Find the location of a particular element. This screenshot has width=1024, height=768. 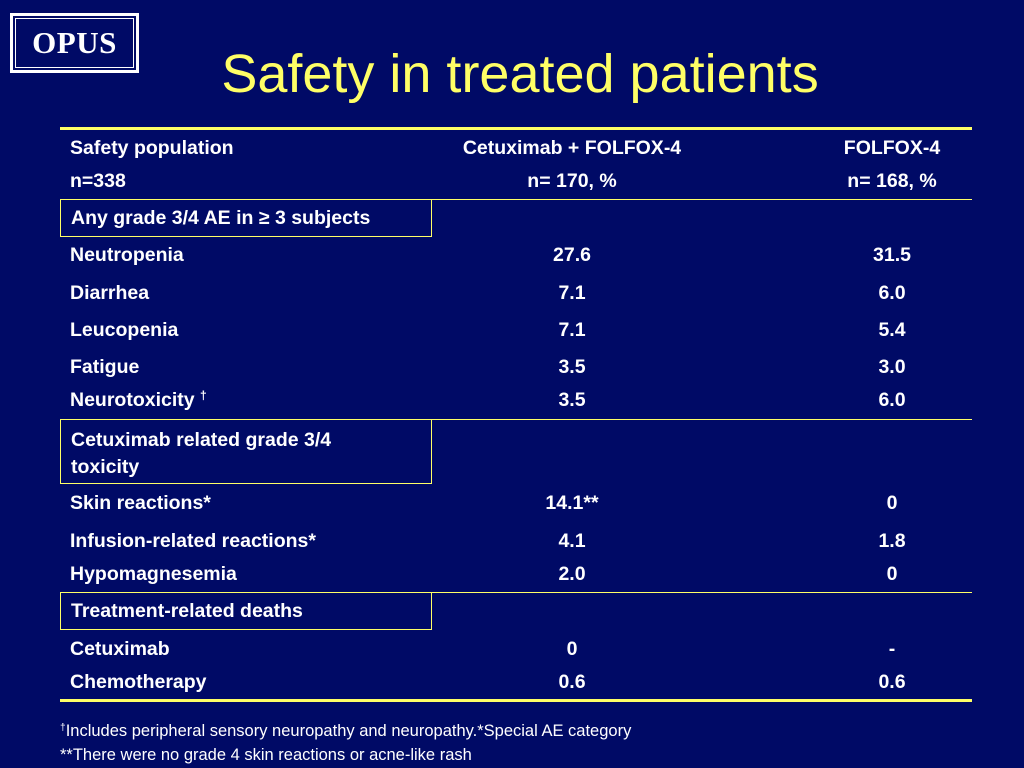

dagger-mark: † is located at coordinates (203, 395).